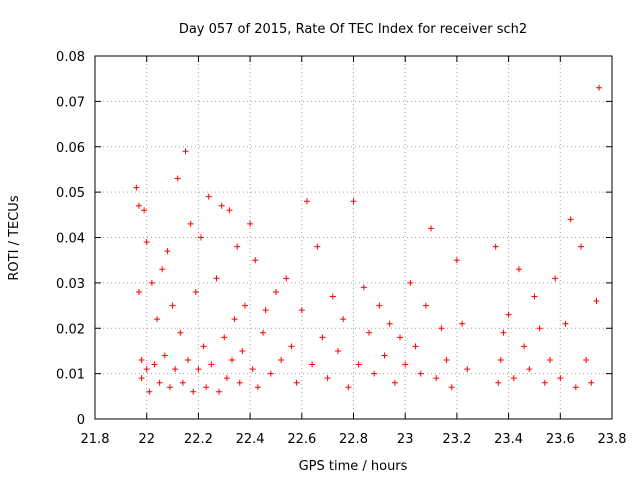  I want to click on x-tick-label: 22.4, so click(250, 439).